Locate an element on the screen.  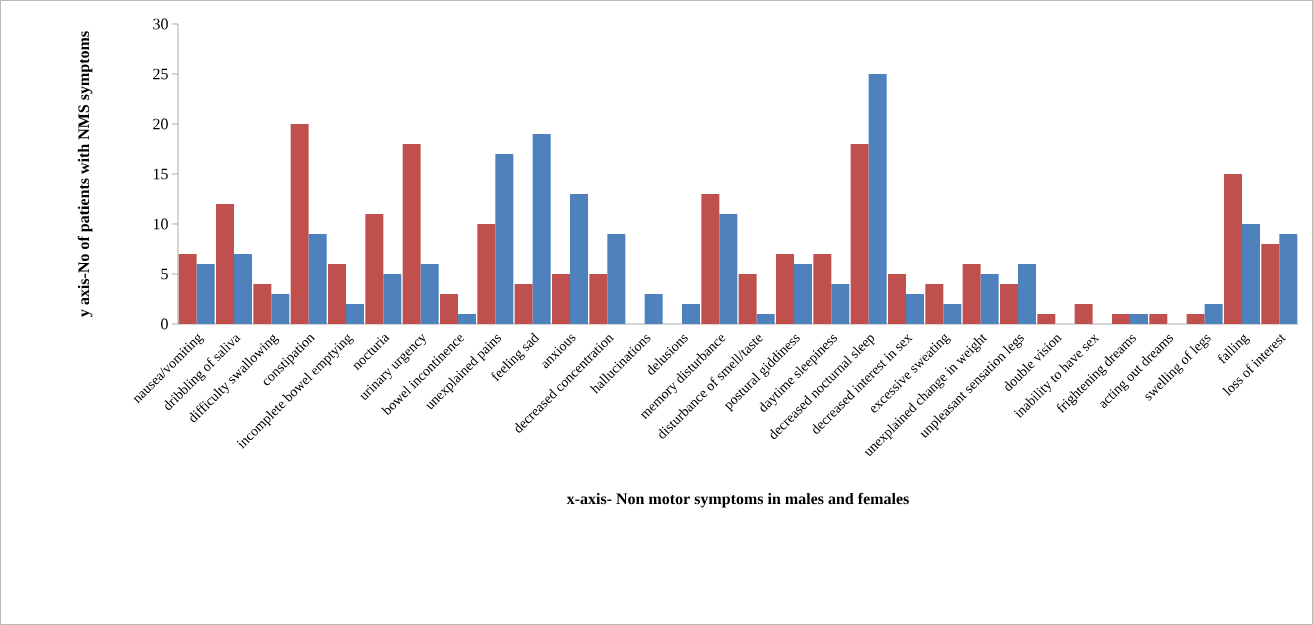
y-tick-label: 10 is located at coordinates (160, 224).